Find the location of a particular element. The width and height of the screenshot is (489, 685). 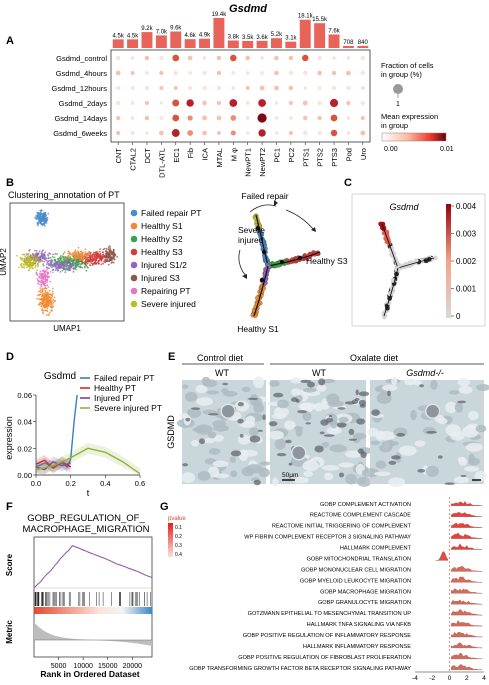

legend-label: Healthy S2 is located at coordinates (162, 239).